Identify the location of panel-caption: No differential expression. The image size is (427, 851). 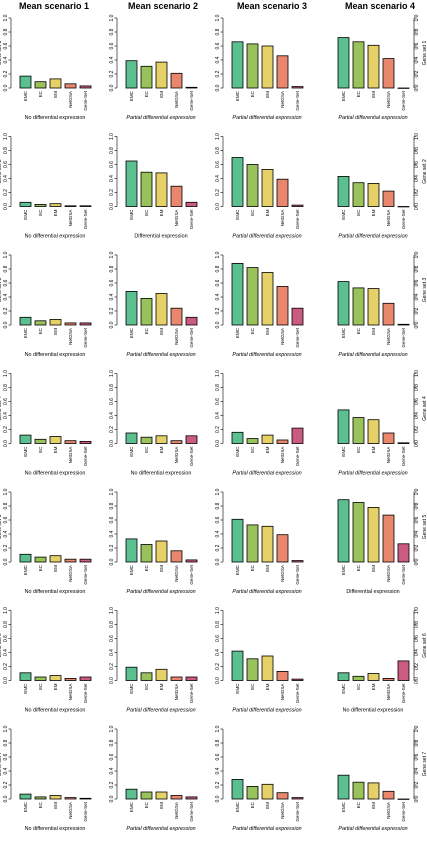
(55, 237).